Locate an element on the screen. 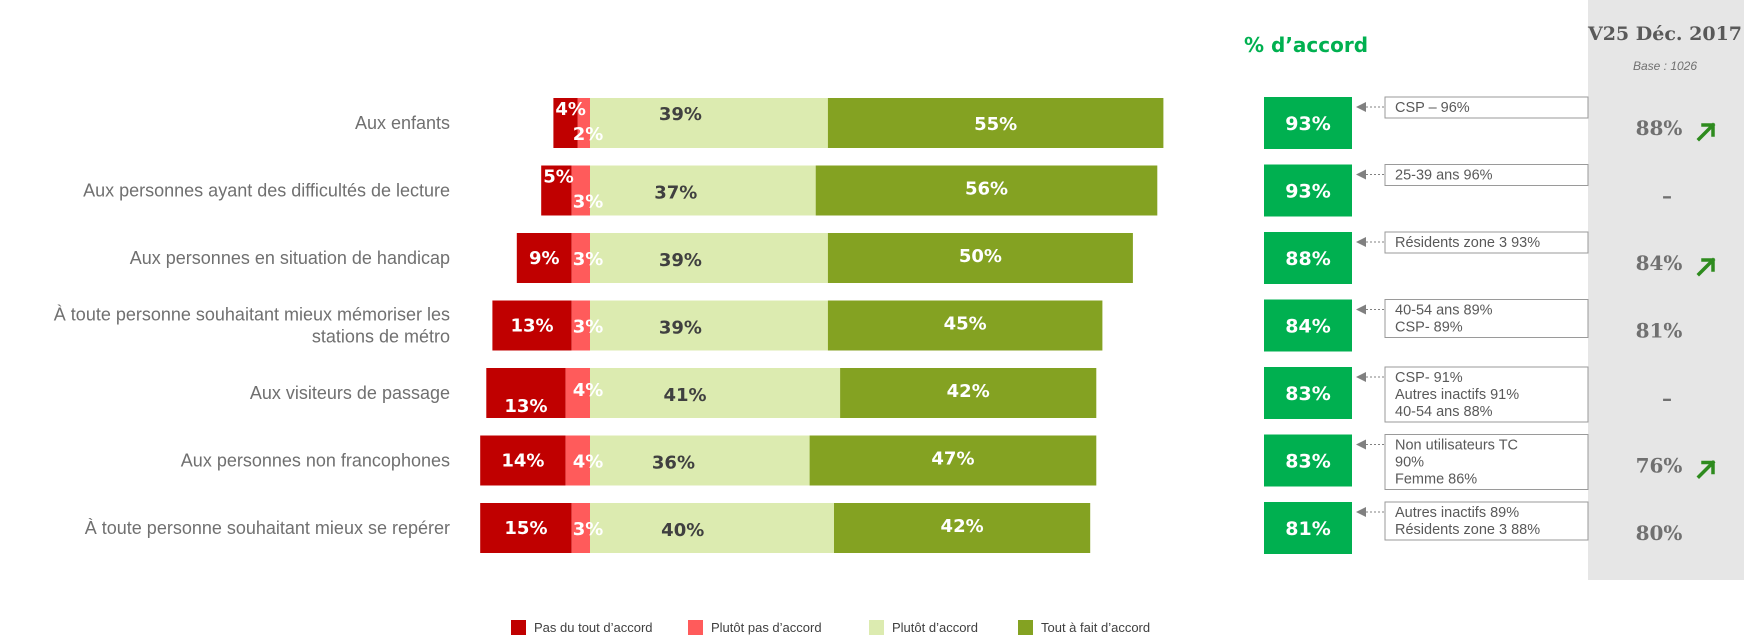 The height and width of the screenshot is (640, 1744). data-label: 2% is located at coordinates (588, 134).